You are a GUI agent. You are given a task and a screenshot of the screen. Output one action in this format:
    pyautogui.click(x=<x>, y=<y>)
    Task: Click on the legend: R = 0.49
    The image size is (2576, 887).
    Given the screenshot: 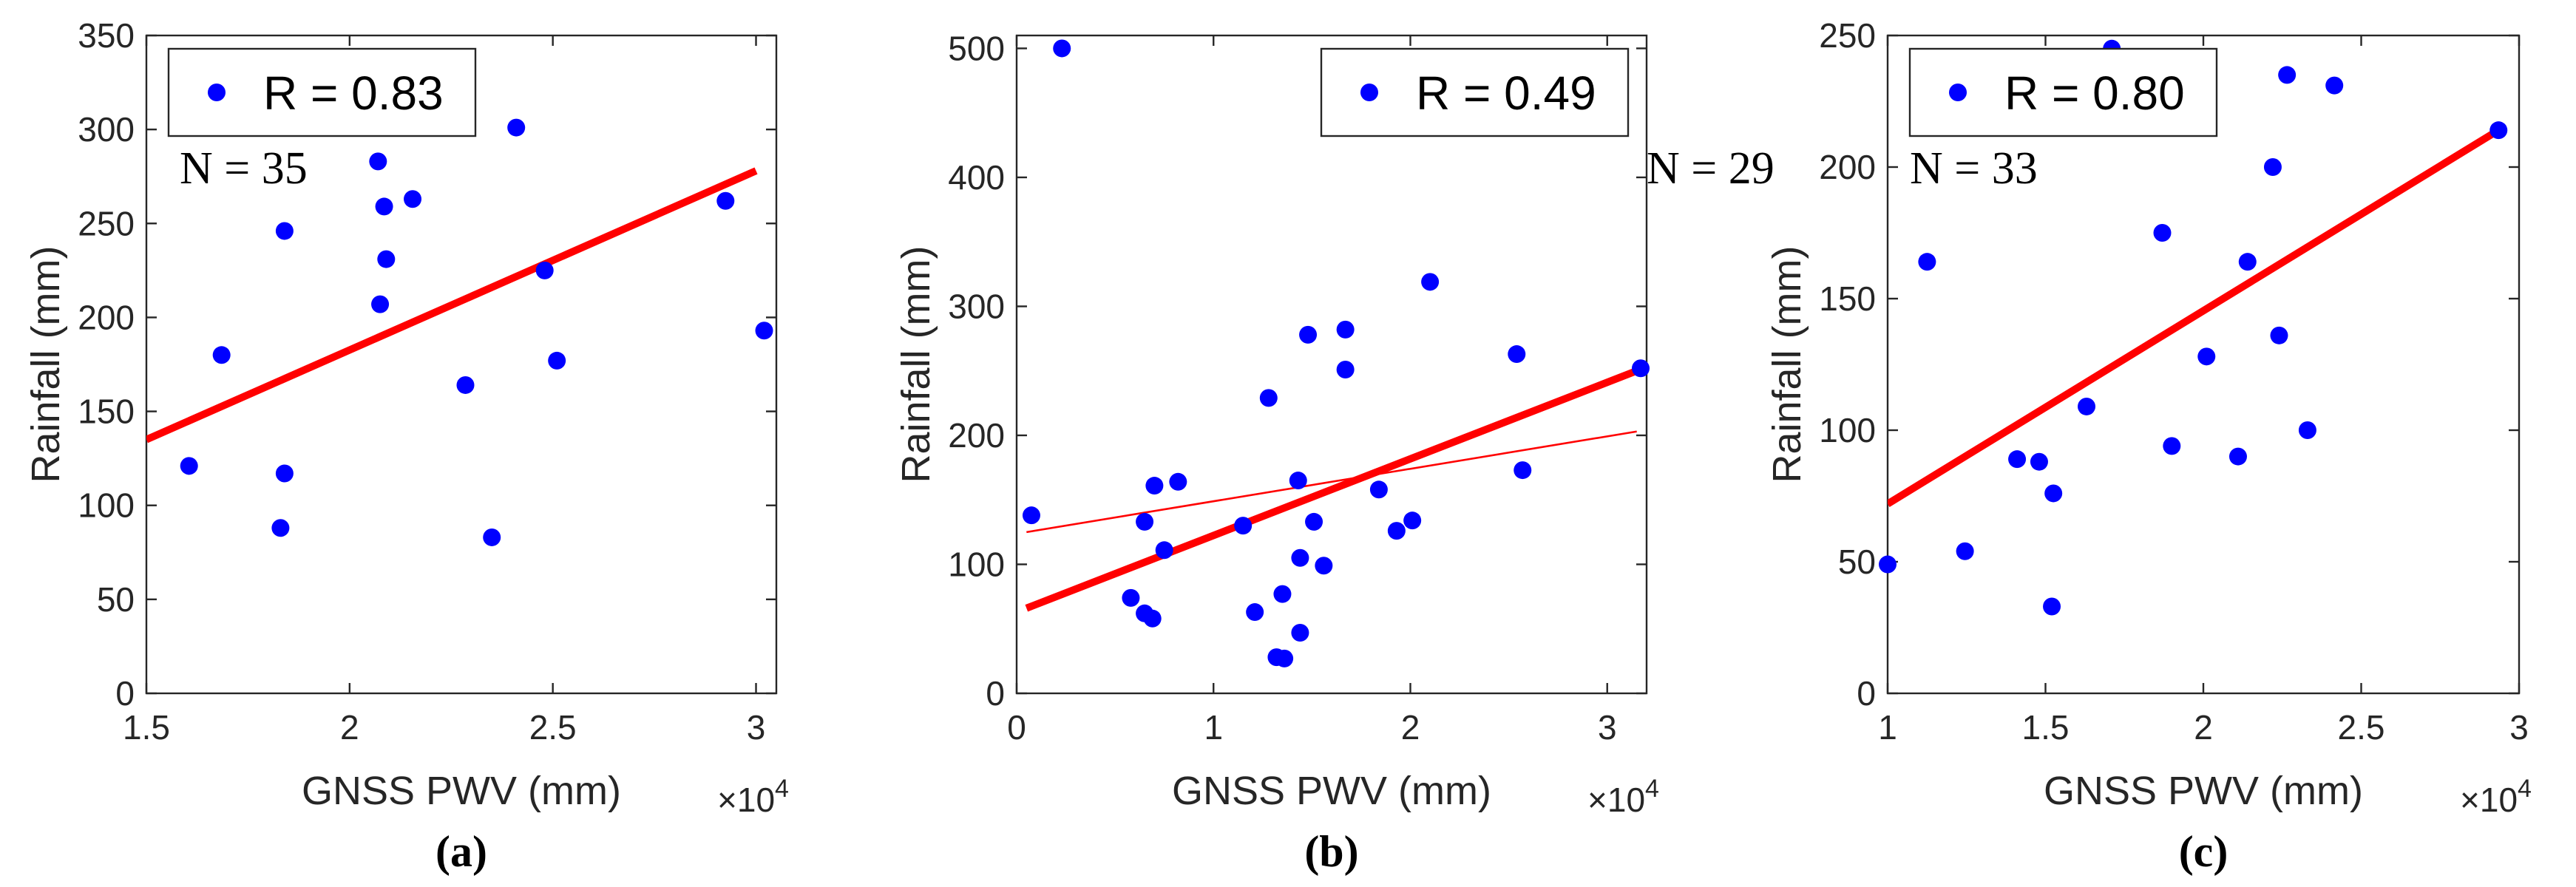 What is the action you would take?
    pyautogui.click(x=1475, y=92)
    